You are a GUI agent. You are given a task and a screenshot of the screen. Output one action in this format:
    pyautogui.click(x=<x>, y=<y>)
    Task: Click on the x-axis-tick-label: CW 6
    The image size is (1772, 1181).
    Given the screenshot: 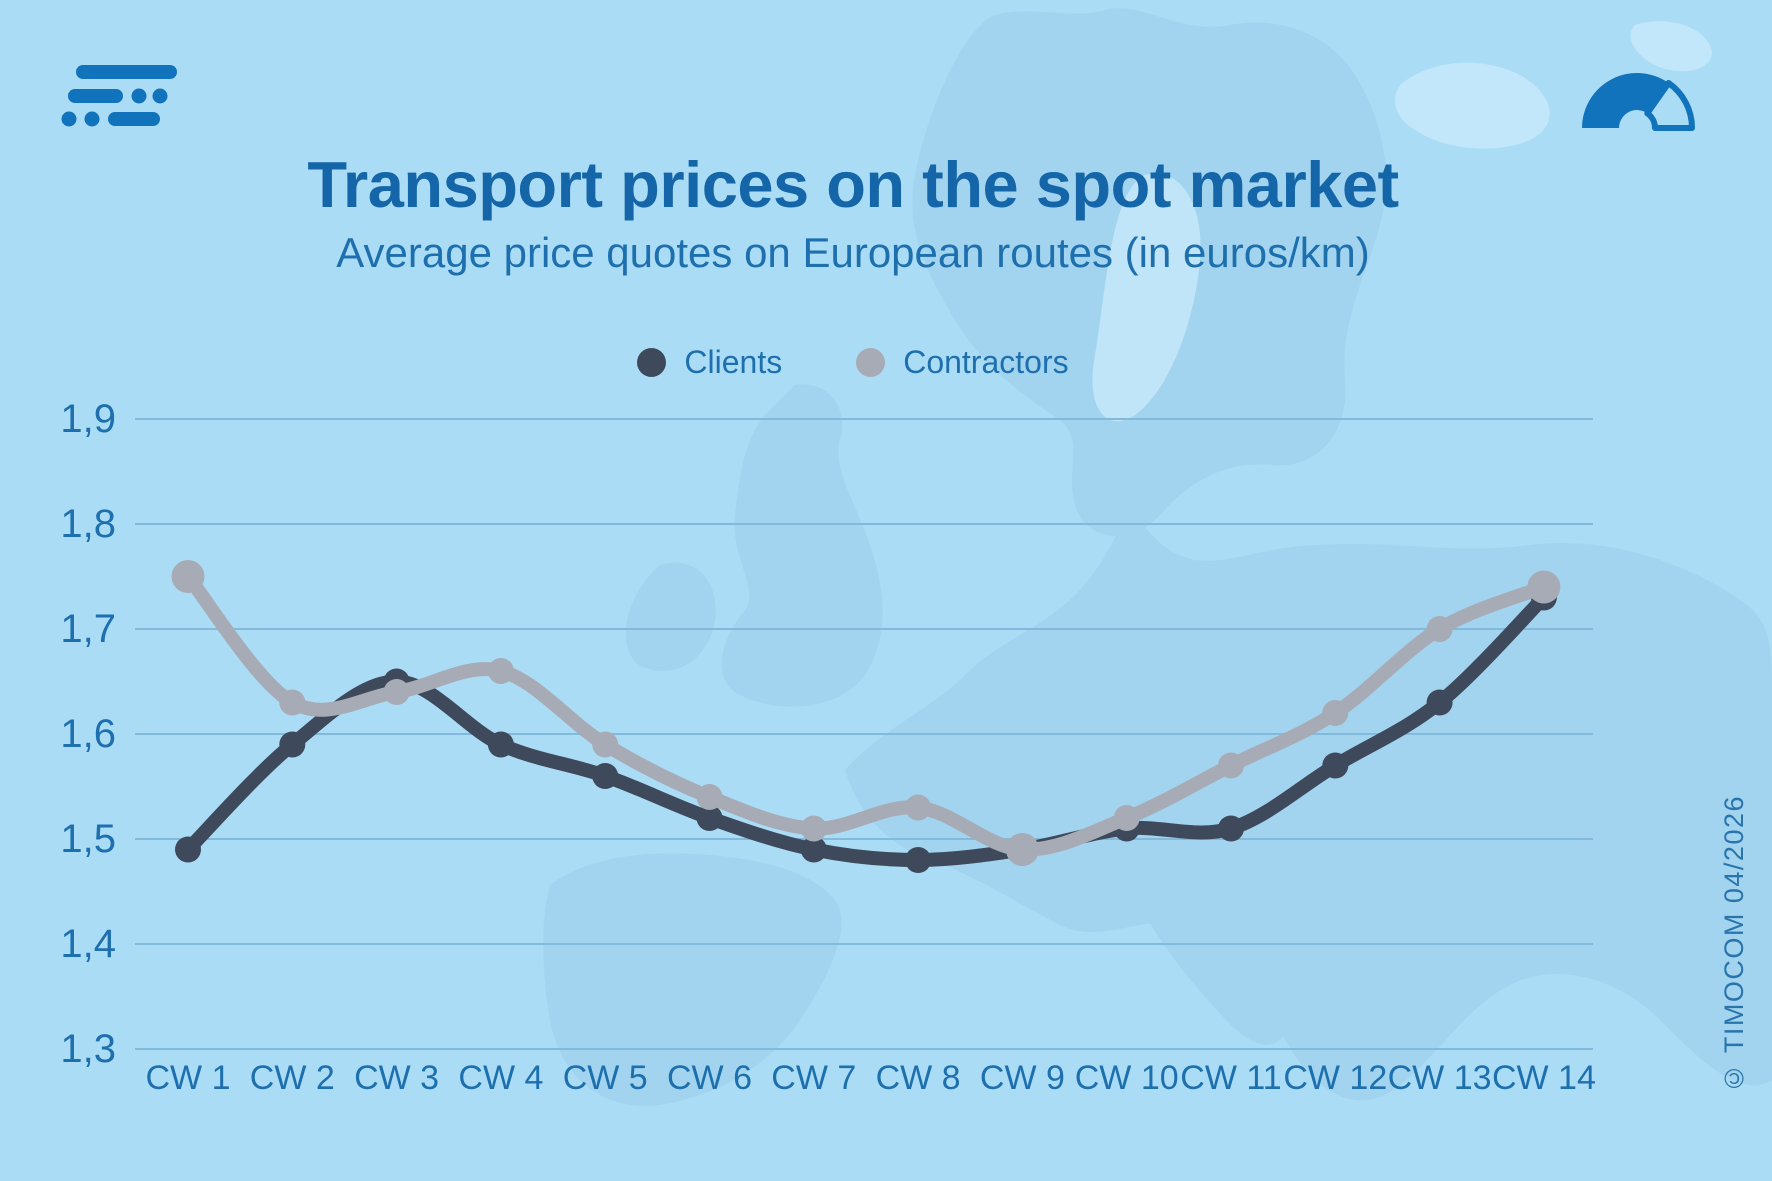 What is the action you would take?
    pyautogui.click(x=709, y=1078)
    